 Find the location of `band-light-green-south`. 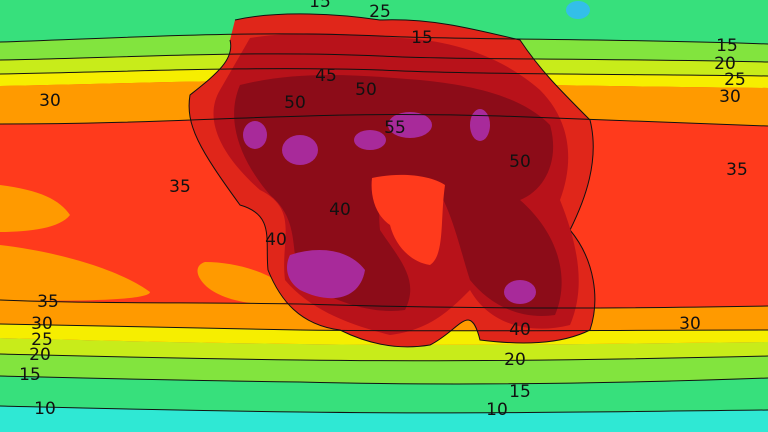

band-light-green-south is located at coordinates (384, 369).